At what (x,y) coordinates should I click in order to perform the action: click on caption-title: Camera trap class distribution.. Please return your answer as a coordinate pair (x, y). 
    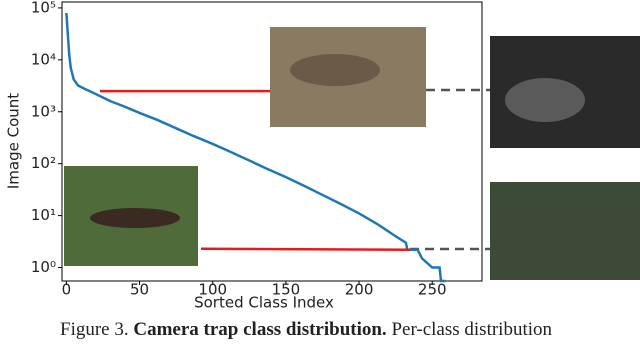
    Looking at the image, I should click on (259, 329).